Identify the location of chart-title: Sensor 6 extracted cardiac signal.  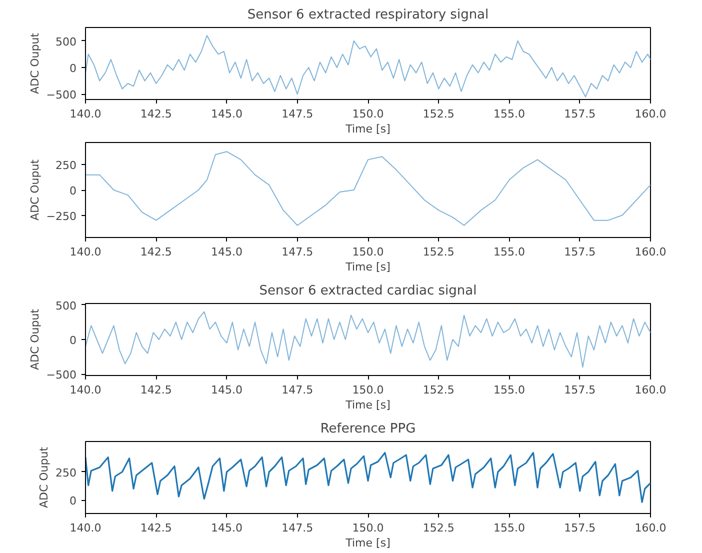
(368, 291).